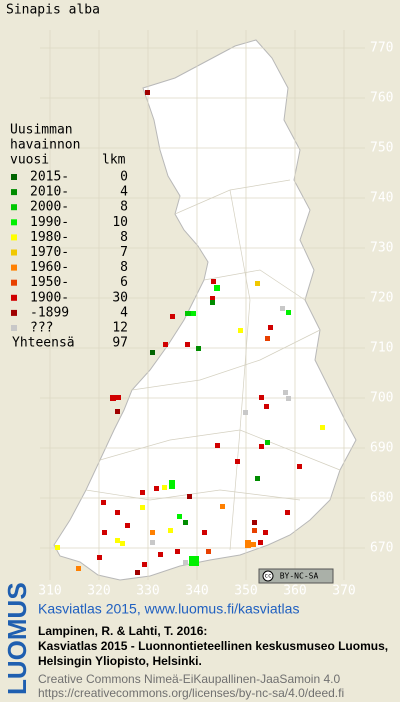 Image resolution: width=400 pixels, height=702 pixels. I want to click on legend-label: 2000-, so click(49, 207).